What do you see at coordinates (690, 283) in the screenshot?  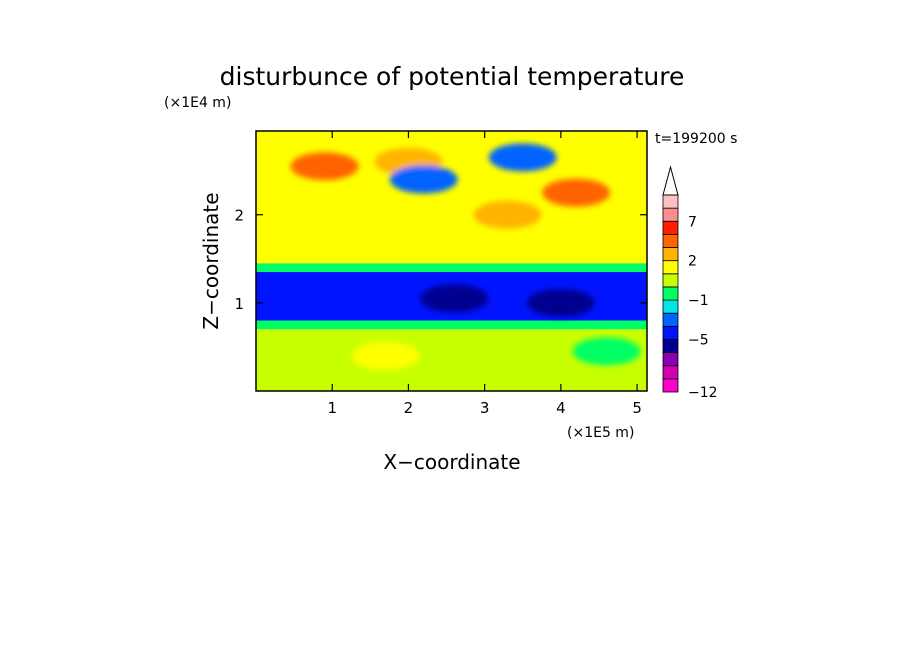 I see `colorbar: 7 2 −1 −5 −12` at bounding box center [690, 283].